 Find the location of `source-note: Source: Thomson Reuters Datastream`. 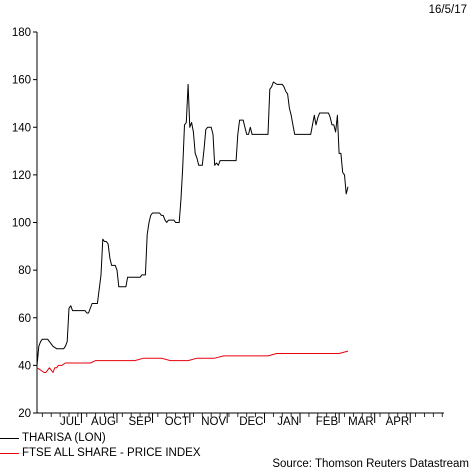

source-note: Source: Thomson Reuters Datastream is located at coordinates (370, 464).